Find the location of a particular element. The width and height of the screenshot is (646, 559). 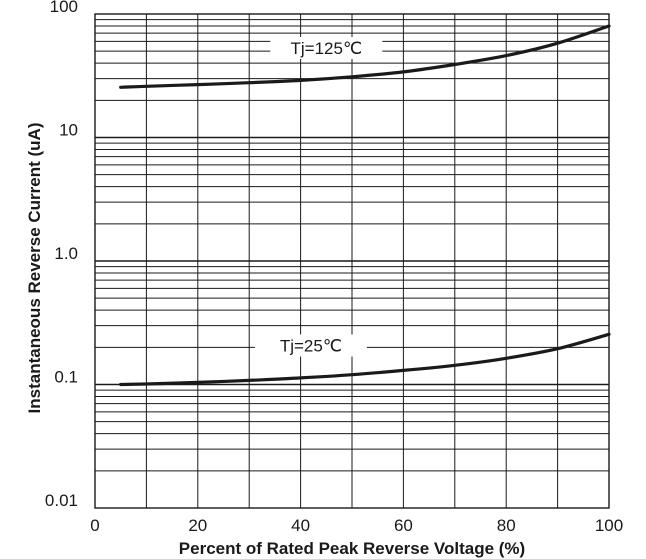

y-tick-label: 1.0 is located at coordinates (66, 253).